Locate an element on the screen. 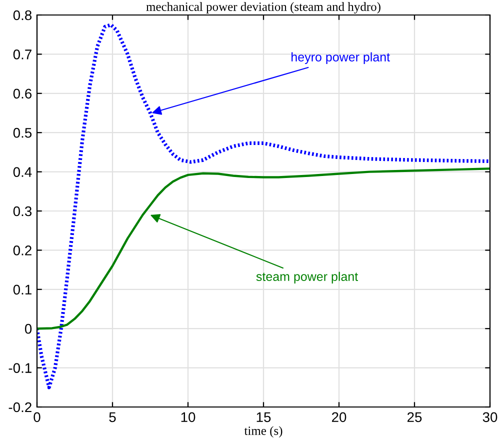  y-tick-label: 0 is located at coordinates (28, 329).